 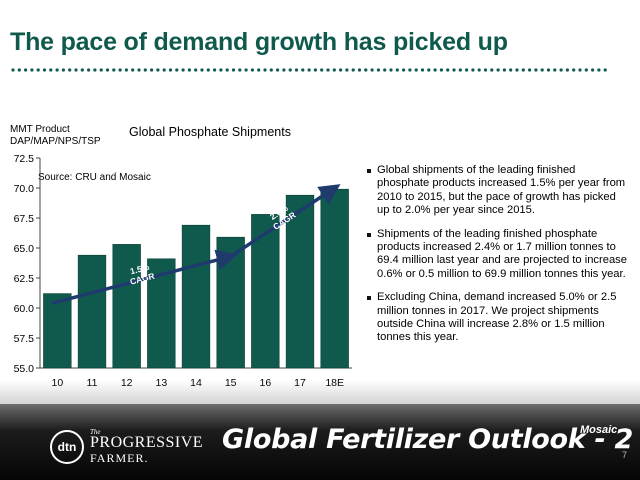 I want to click on footer-title: Global Fertilizer Outlook - 2, so click(x=428, y=439).